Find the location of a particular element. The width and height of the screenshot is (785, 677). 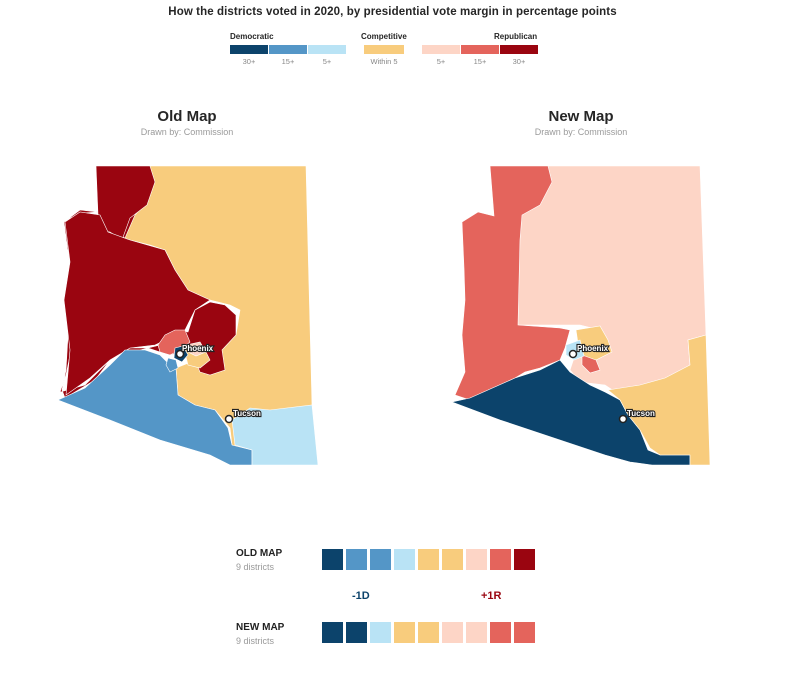

new-district-phoenix-r15 is located at coordinates (591, 364).